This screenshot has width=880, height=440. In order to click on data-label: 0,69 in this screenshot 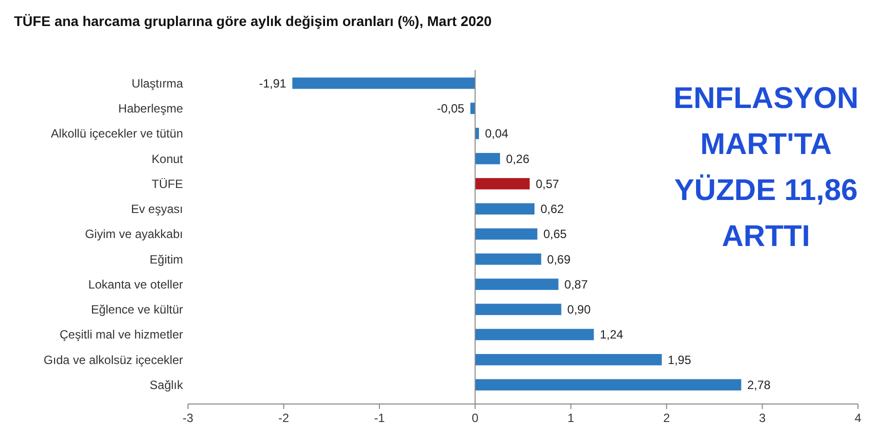, I will do `click(559, 259)`.